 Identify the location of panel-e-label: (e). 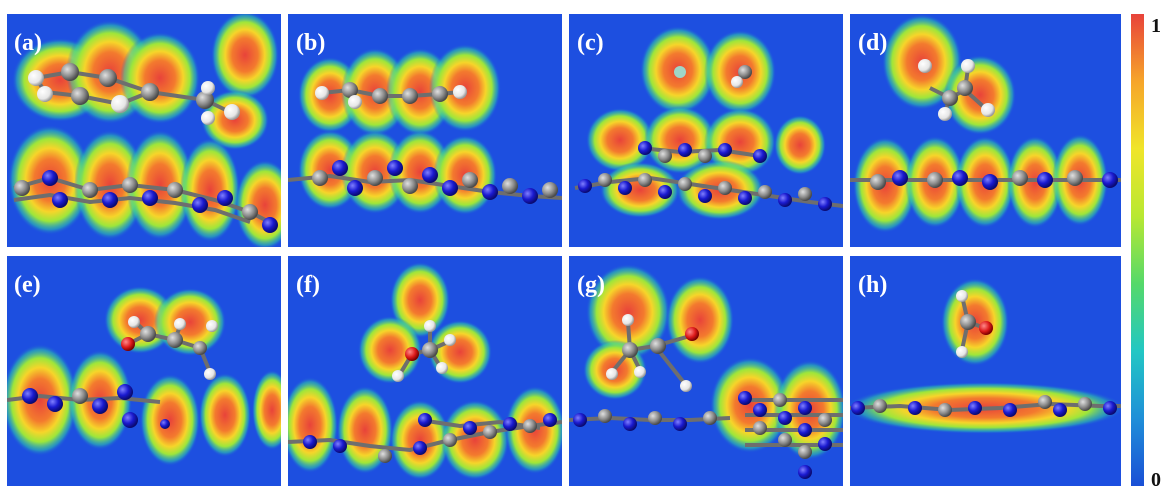
(27, 285).